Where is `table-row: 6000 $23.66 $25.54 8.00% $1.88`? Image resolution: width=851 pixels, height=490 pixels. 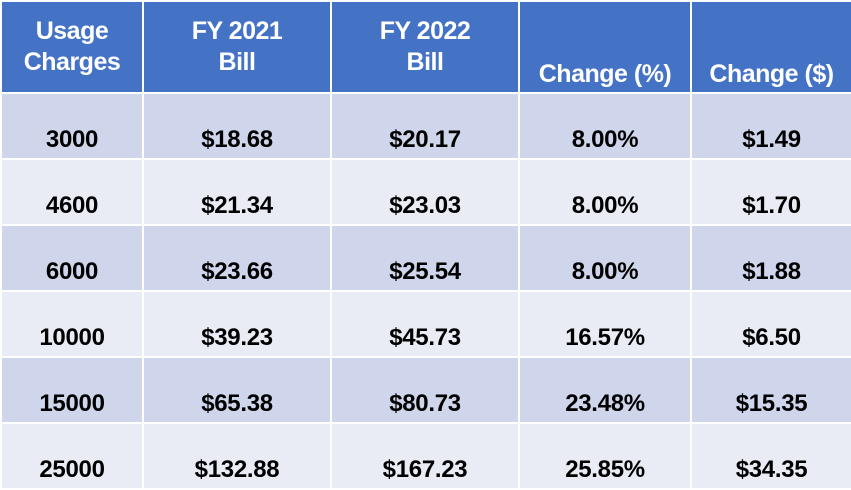 table-row: 6000 $23.66 $25.54 8.00% $1.88 is located at coordinates (425, 258).